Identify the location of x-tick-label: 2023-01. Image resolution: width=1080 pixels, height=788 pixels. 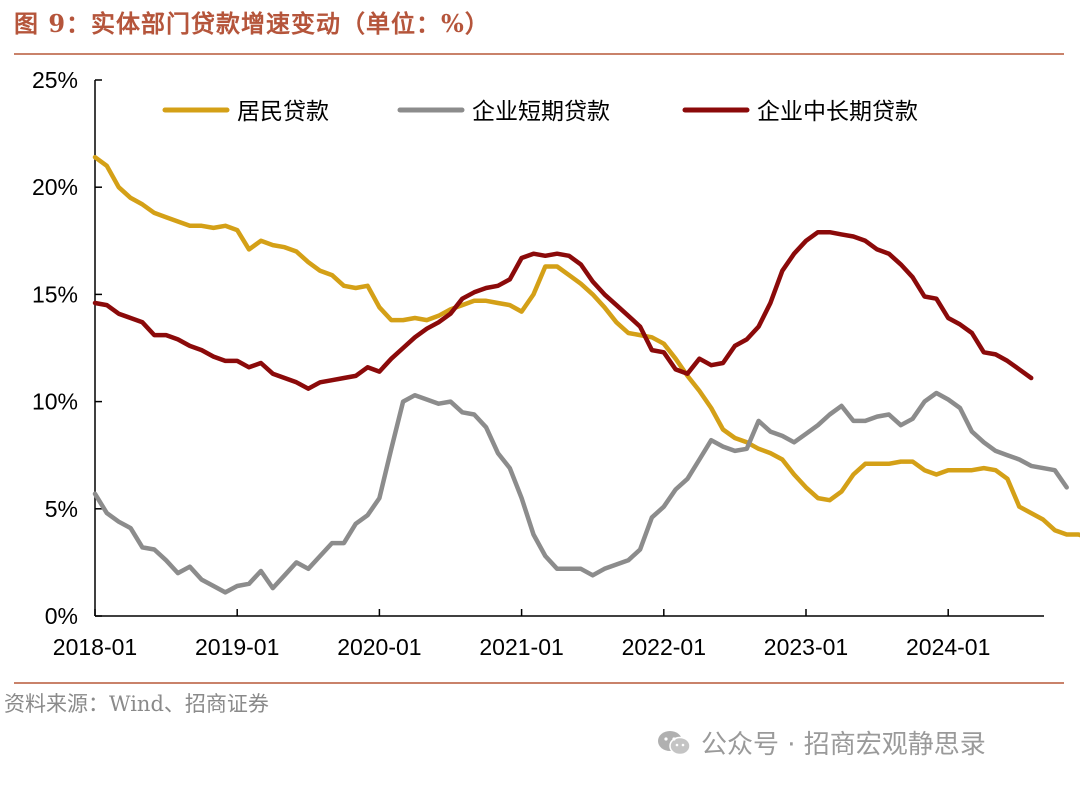
(806, 647).